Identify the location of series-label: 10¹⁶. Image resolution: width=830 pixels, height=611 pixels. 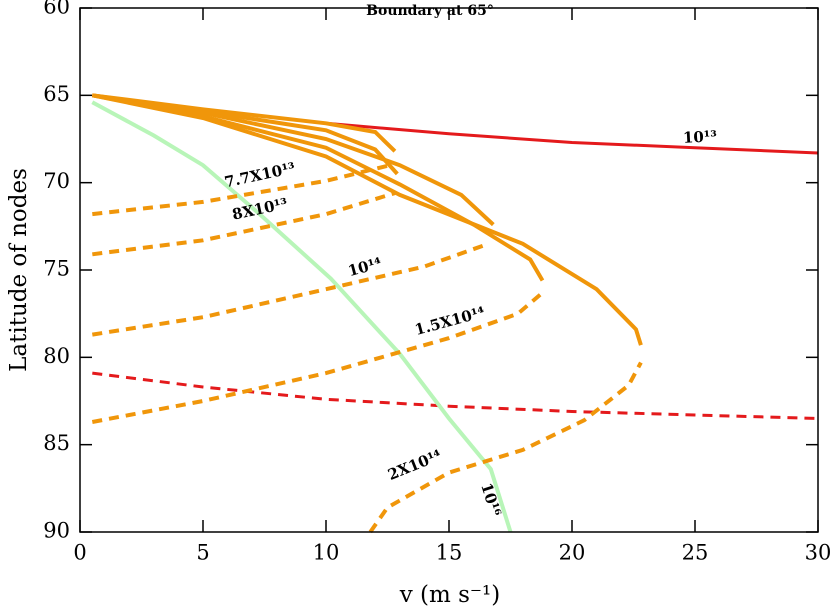
(491, 500).